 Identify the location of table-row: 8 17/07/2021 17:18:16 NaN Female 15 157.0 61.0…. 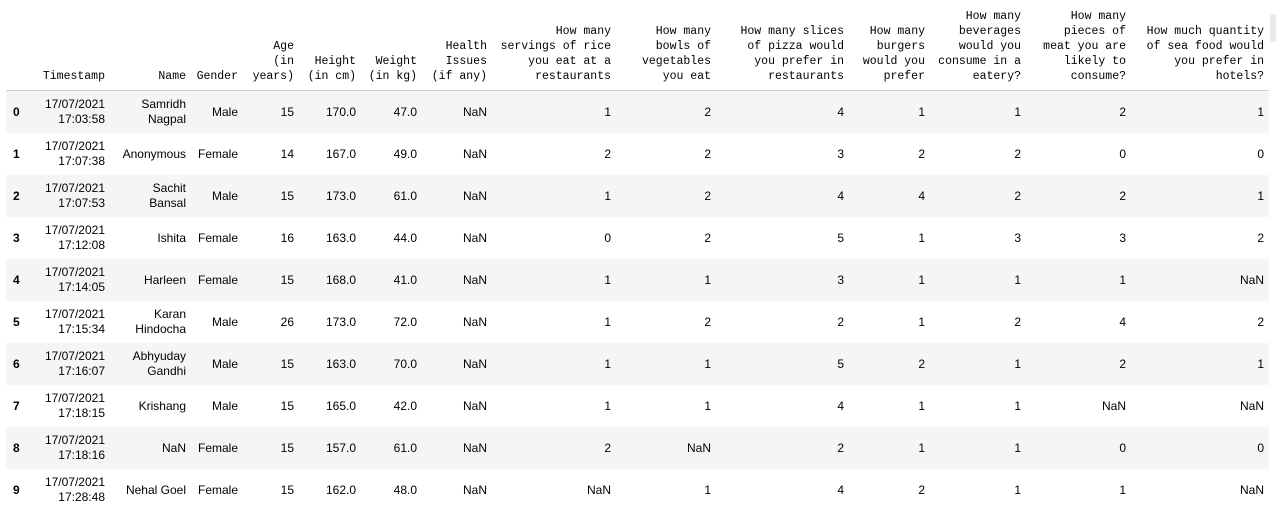
(637, 448).